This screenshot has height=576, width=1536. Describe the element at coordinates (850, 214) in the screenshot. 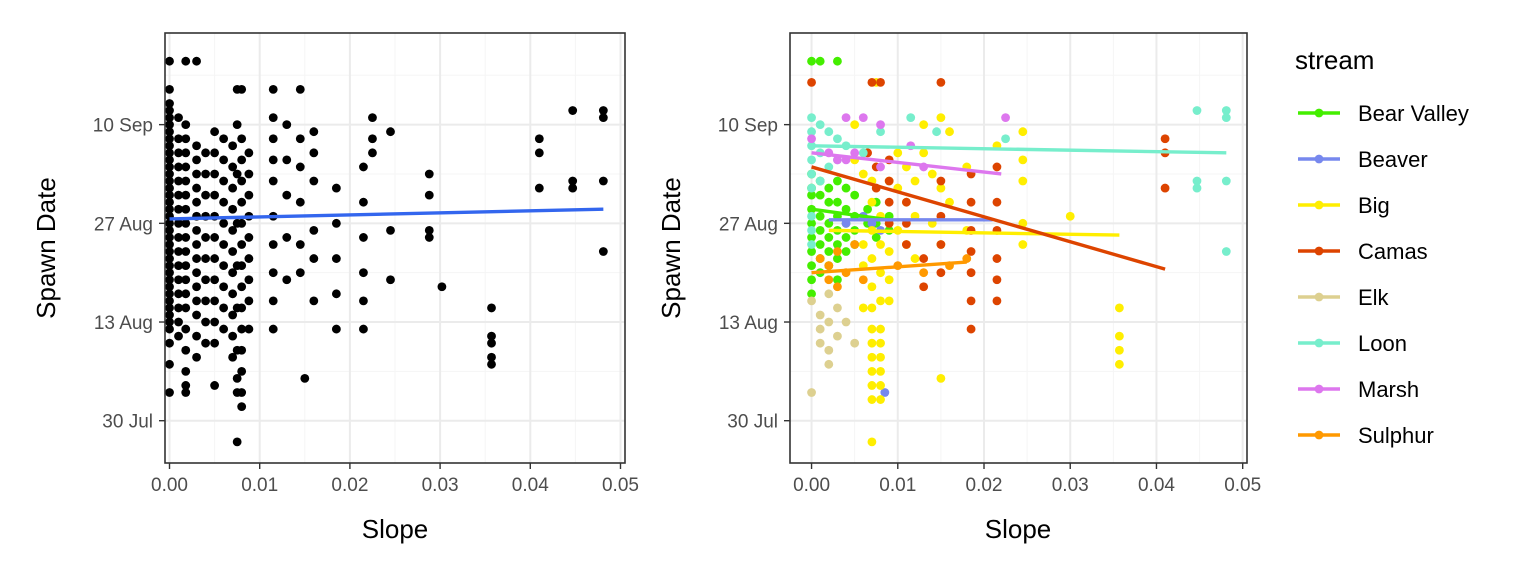

I see `trend-line-bear-valley` at that location.